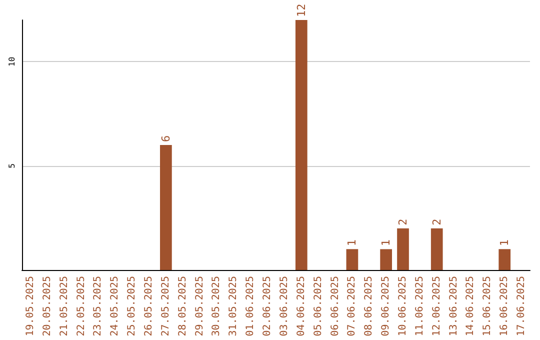 This screenshot has width=540, height=340. Describe the element at coordinates (166, 306) in the screenshot. I see `x-tick-label: 27.05.2025` at that location.